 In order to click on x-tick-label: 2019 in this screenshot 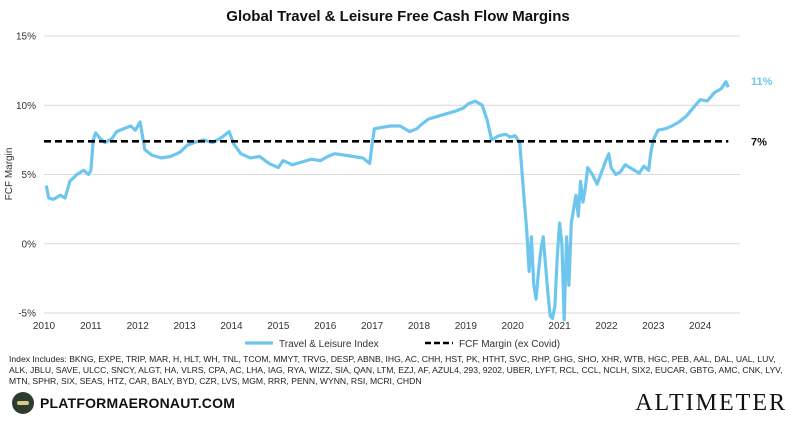, I will do `click(466, 326)`.